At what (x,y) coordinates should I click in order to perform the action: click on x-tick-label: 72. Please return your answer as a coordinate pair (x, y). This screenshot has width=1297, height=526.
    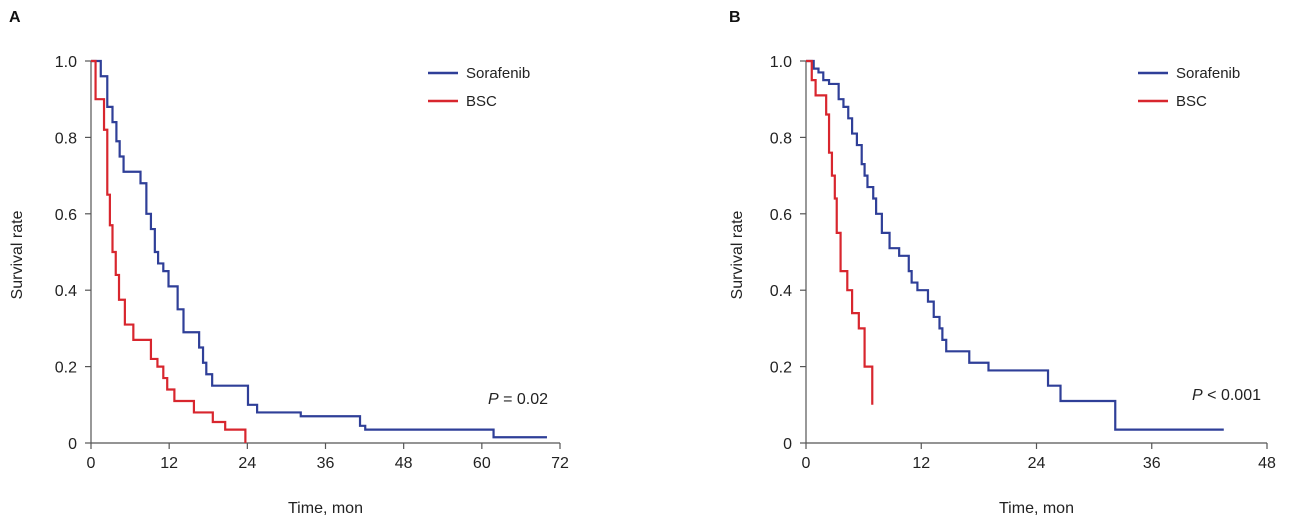
    Looking at the image, I should click on (560, 463).